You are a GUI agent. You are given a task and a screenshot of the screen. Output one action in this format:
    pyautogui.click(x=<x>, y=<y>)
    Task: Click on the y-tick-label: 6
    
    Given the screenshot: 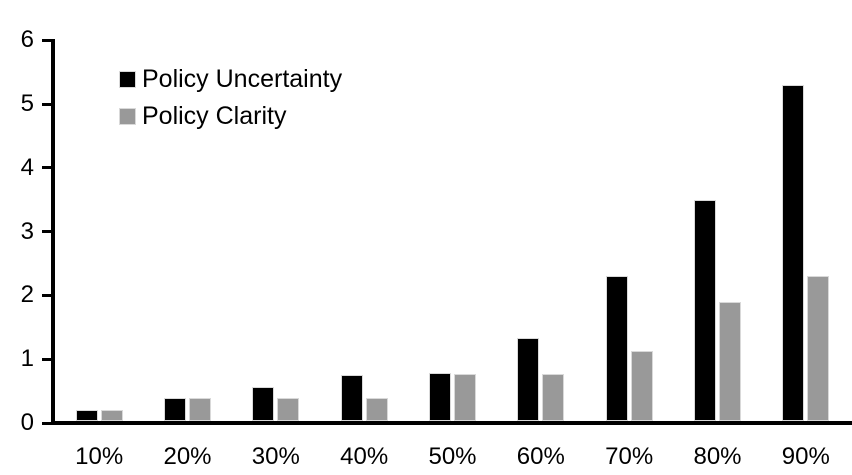 What is the action you would take?
    pyautogui.click(x=27, y=40)
    